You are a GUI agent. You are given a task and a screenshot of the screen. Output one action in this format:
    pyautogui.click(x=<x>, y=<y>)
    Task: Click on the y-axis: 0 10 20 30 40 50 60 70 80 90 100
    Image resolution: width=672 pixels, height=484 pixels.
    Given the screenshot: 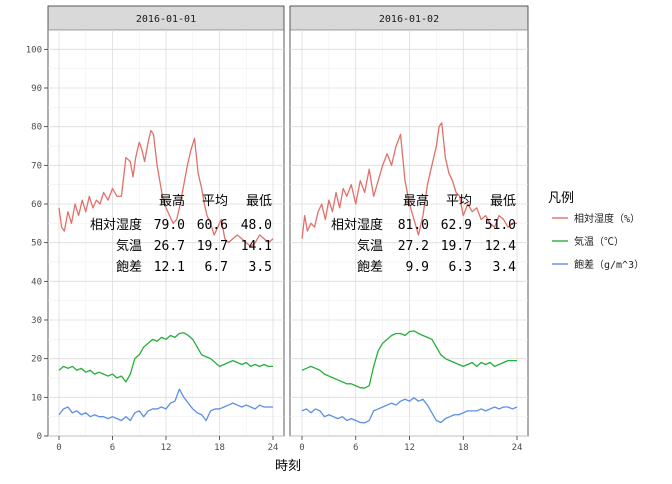 What is the action you would take?
    pyautogui.click(x=37, y=243)
    